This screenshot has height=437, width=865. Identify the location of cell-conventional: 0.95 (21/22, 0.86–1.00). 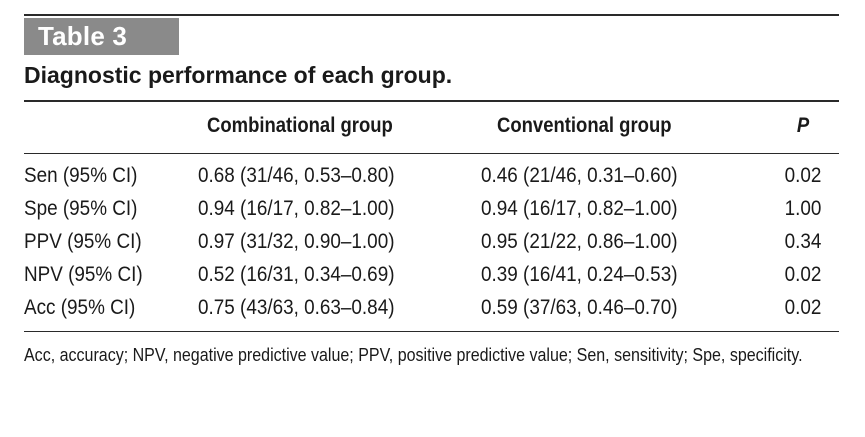
(579, 241).